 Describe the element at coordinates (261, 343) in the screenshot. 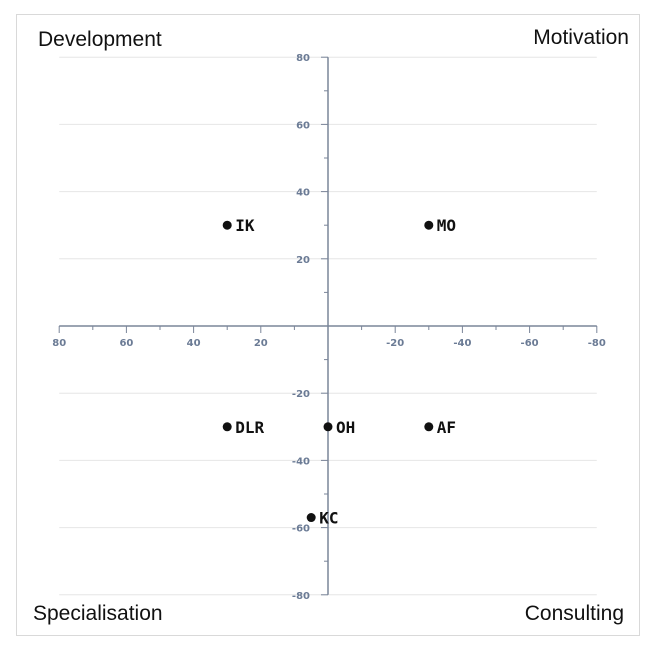

I see `x-tick-label: 20` at that location.